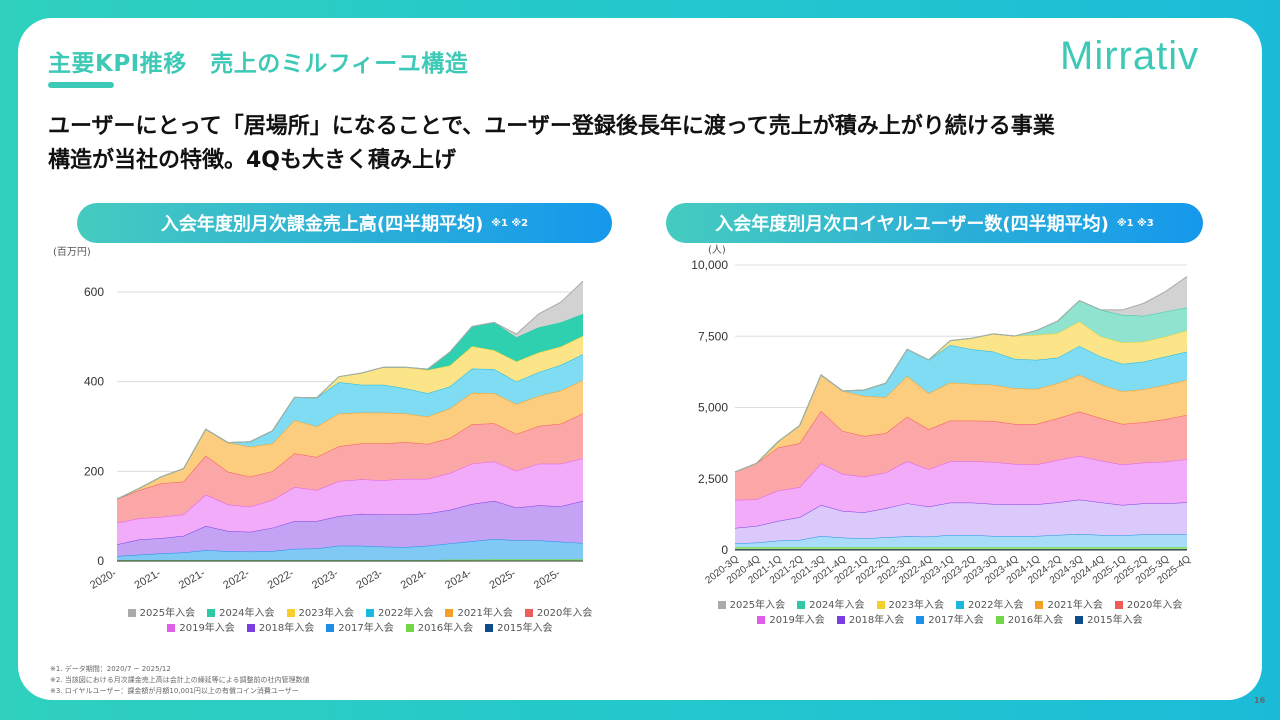 The height and width of the screenshot is (720, 1280). I want to click on royal-users-chart-note: ※1 ※3, so click(1135, 223).